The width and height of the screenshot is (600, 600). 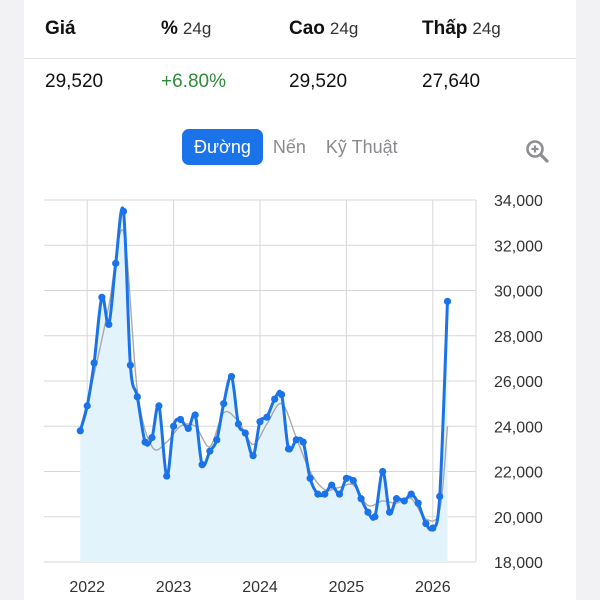 What do you see at coordinates (486, 28) in the screenshot?
I see `low-period: 24g` at bounding box center [486, 28].